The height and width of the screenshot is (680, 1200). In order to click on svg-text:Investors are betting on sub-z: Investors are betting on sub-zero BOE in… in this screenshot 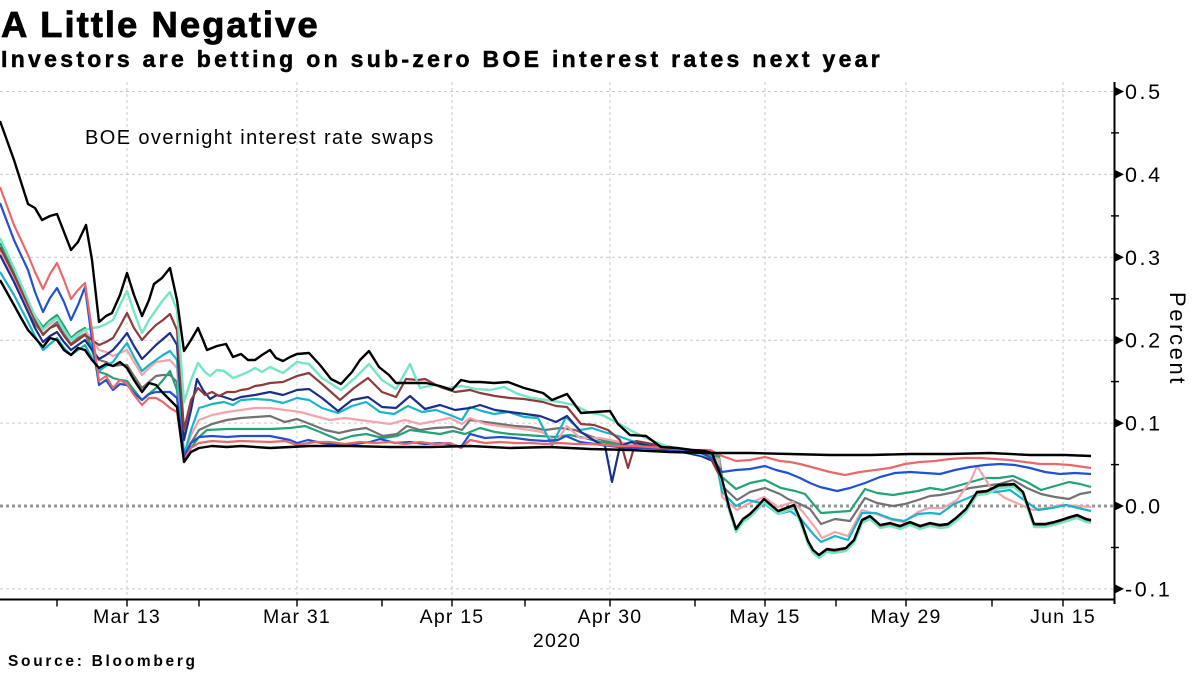, I will do `click(442, 59)`.